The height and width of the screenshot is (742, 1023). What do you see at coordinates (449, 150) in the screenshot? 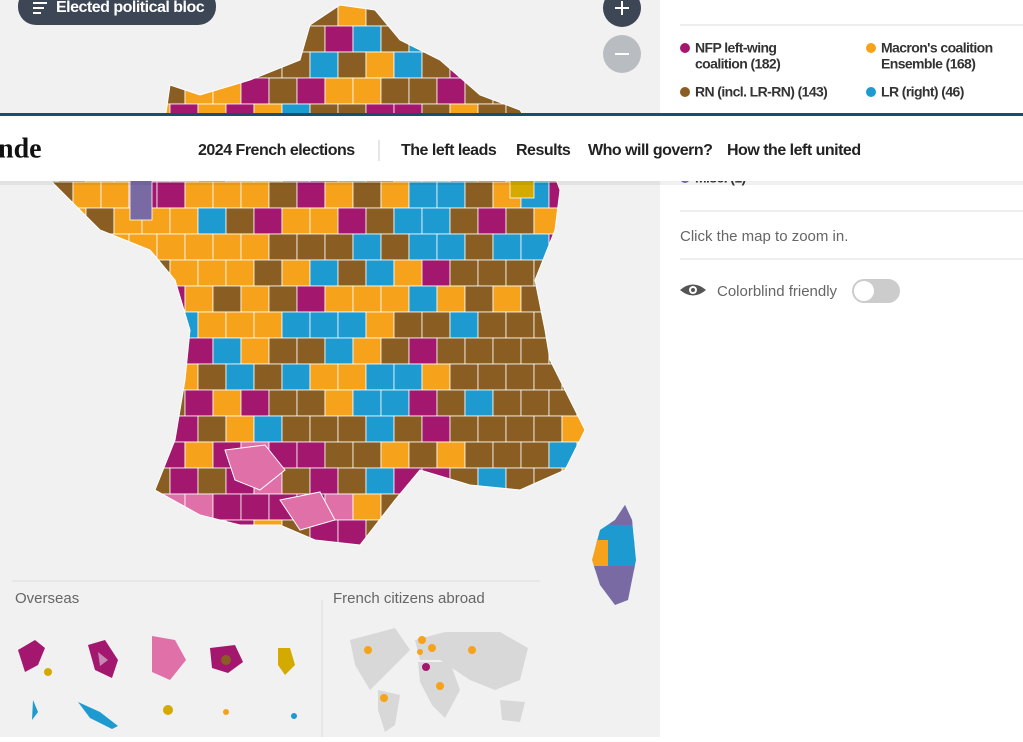
I see `nav-link: The left leads` at bounding box center [449, 150].